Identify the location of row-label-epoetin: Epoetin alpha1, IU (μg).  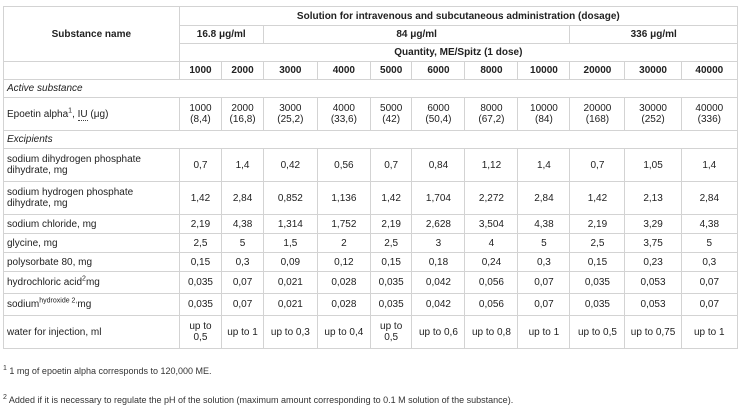
(91, 114).